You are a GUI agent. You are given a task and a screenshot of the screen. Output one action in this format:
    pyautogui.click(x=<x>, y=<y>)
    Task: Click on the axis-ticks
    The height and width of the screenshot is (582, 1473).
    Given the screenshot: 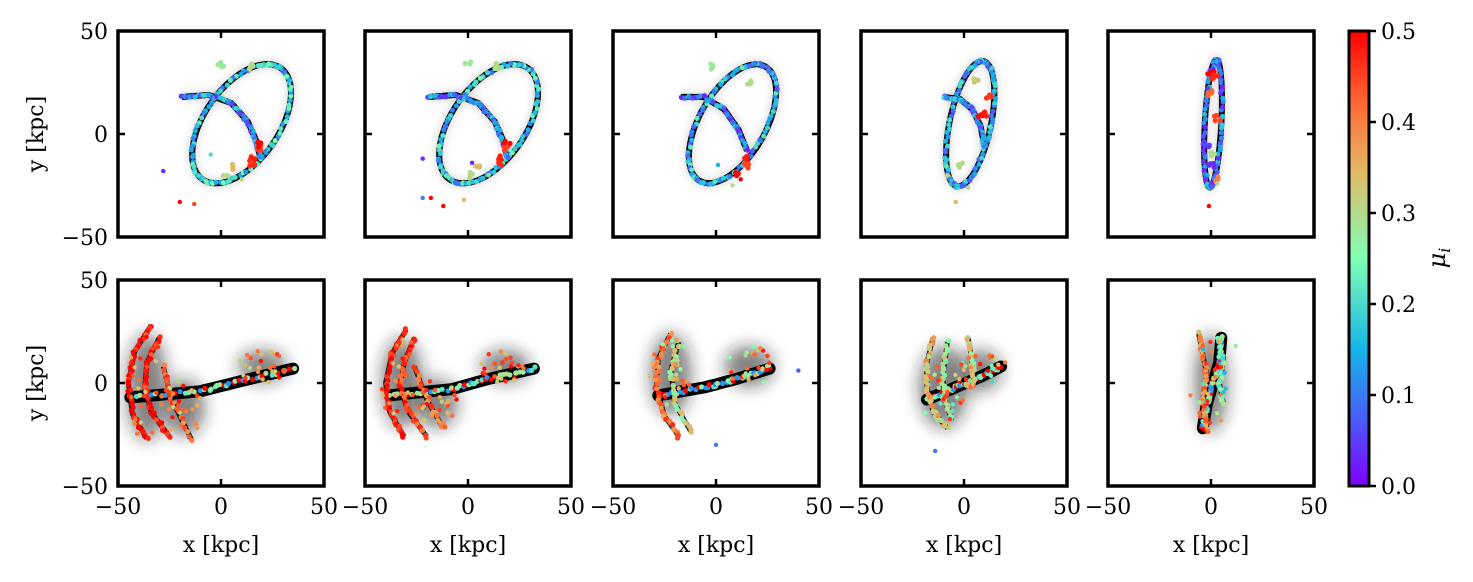 What is the action you would take?
    pyautogui.click(x=716, y=383)
    